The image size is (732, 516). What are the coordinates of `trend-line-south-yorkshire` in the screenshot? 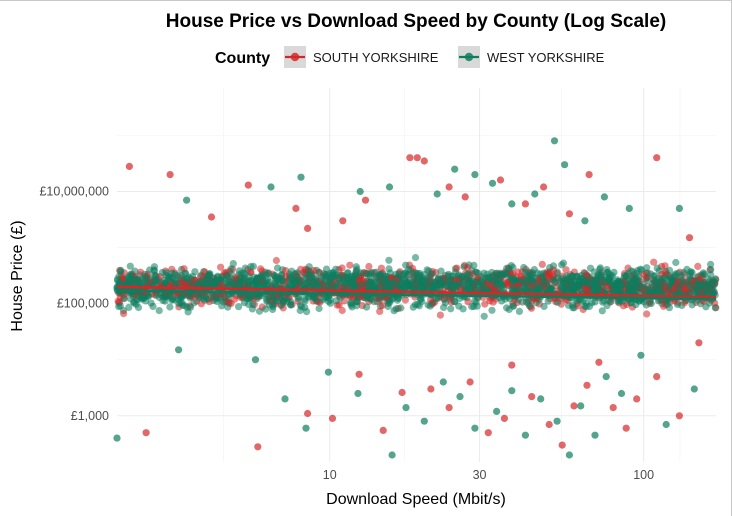 It's located at (416, 292).